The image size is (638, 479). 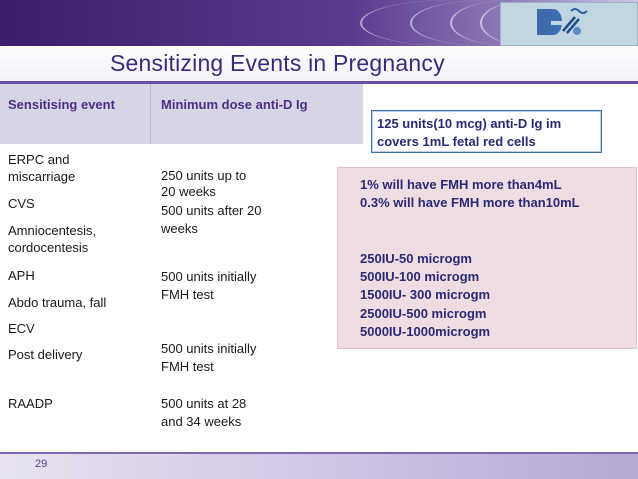 I want to click on callout-line: 125 units(10 mcg) anti-D Ig im, so click(x=469, y=123).